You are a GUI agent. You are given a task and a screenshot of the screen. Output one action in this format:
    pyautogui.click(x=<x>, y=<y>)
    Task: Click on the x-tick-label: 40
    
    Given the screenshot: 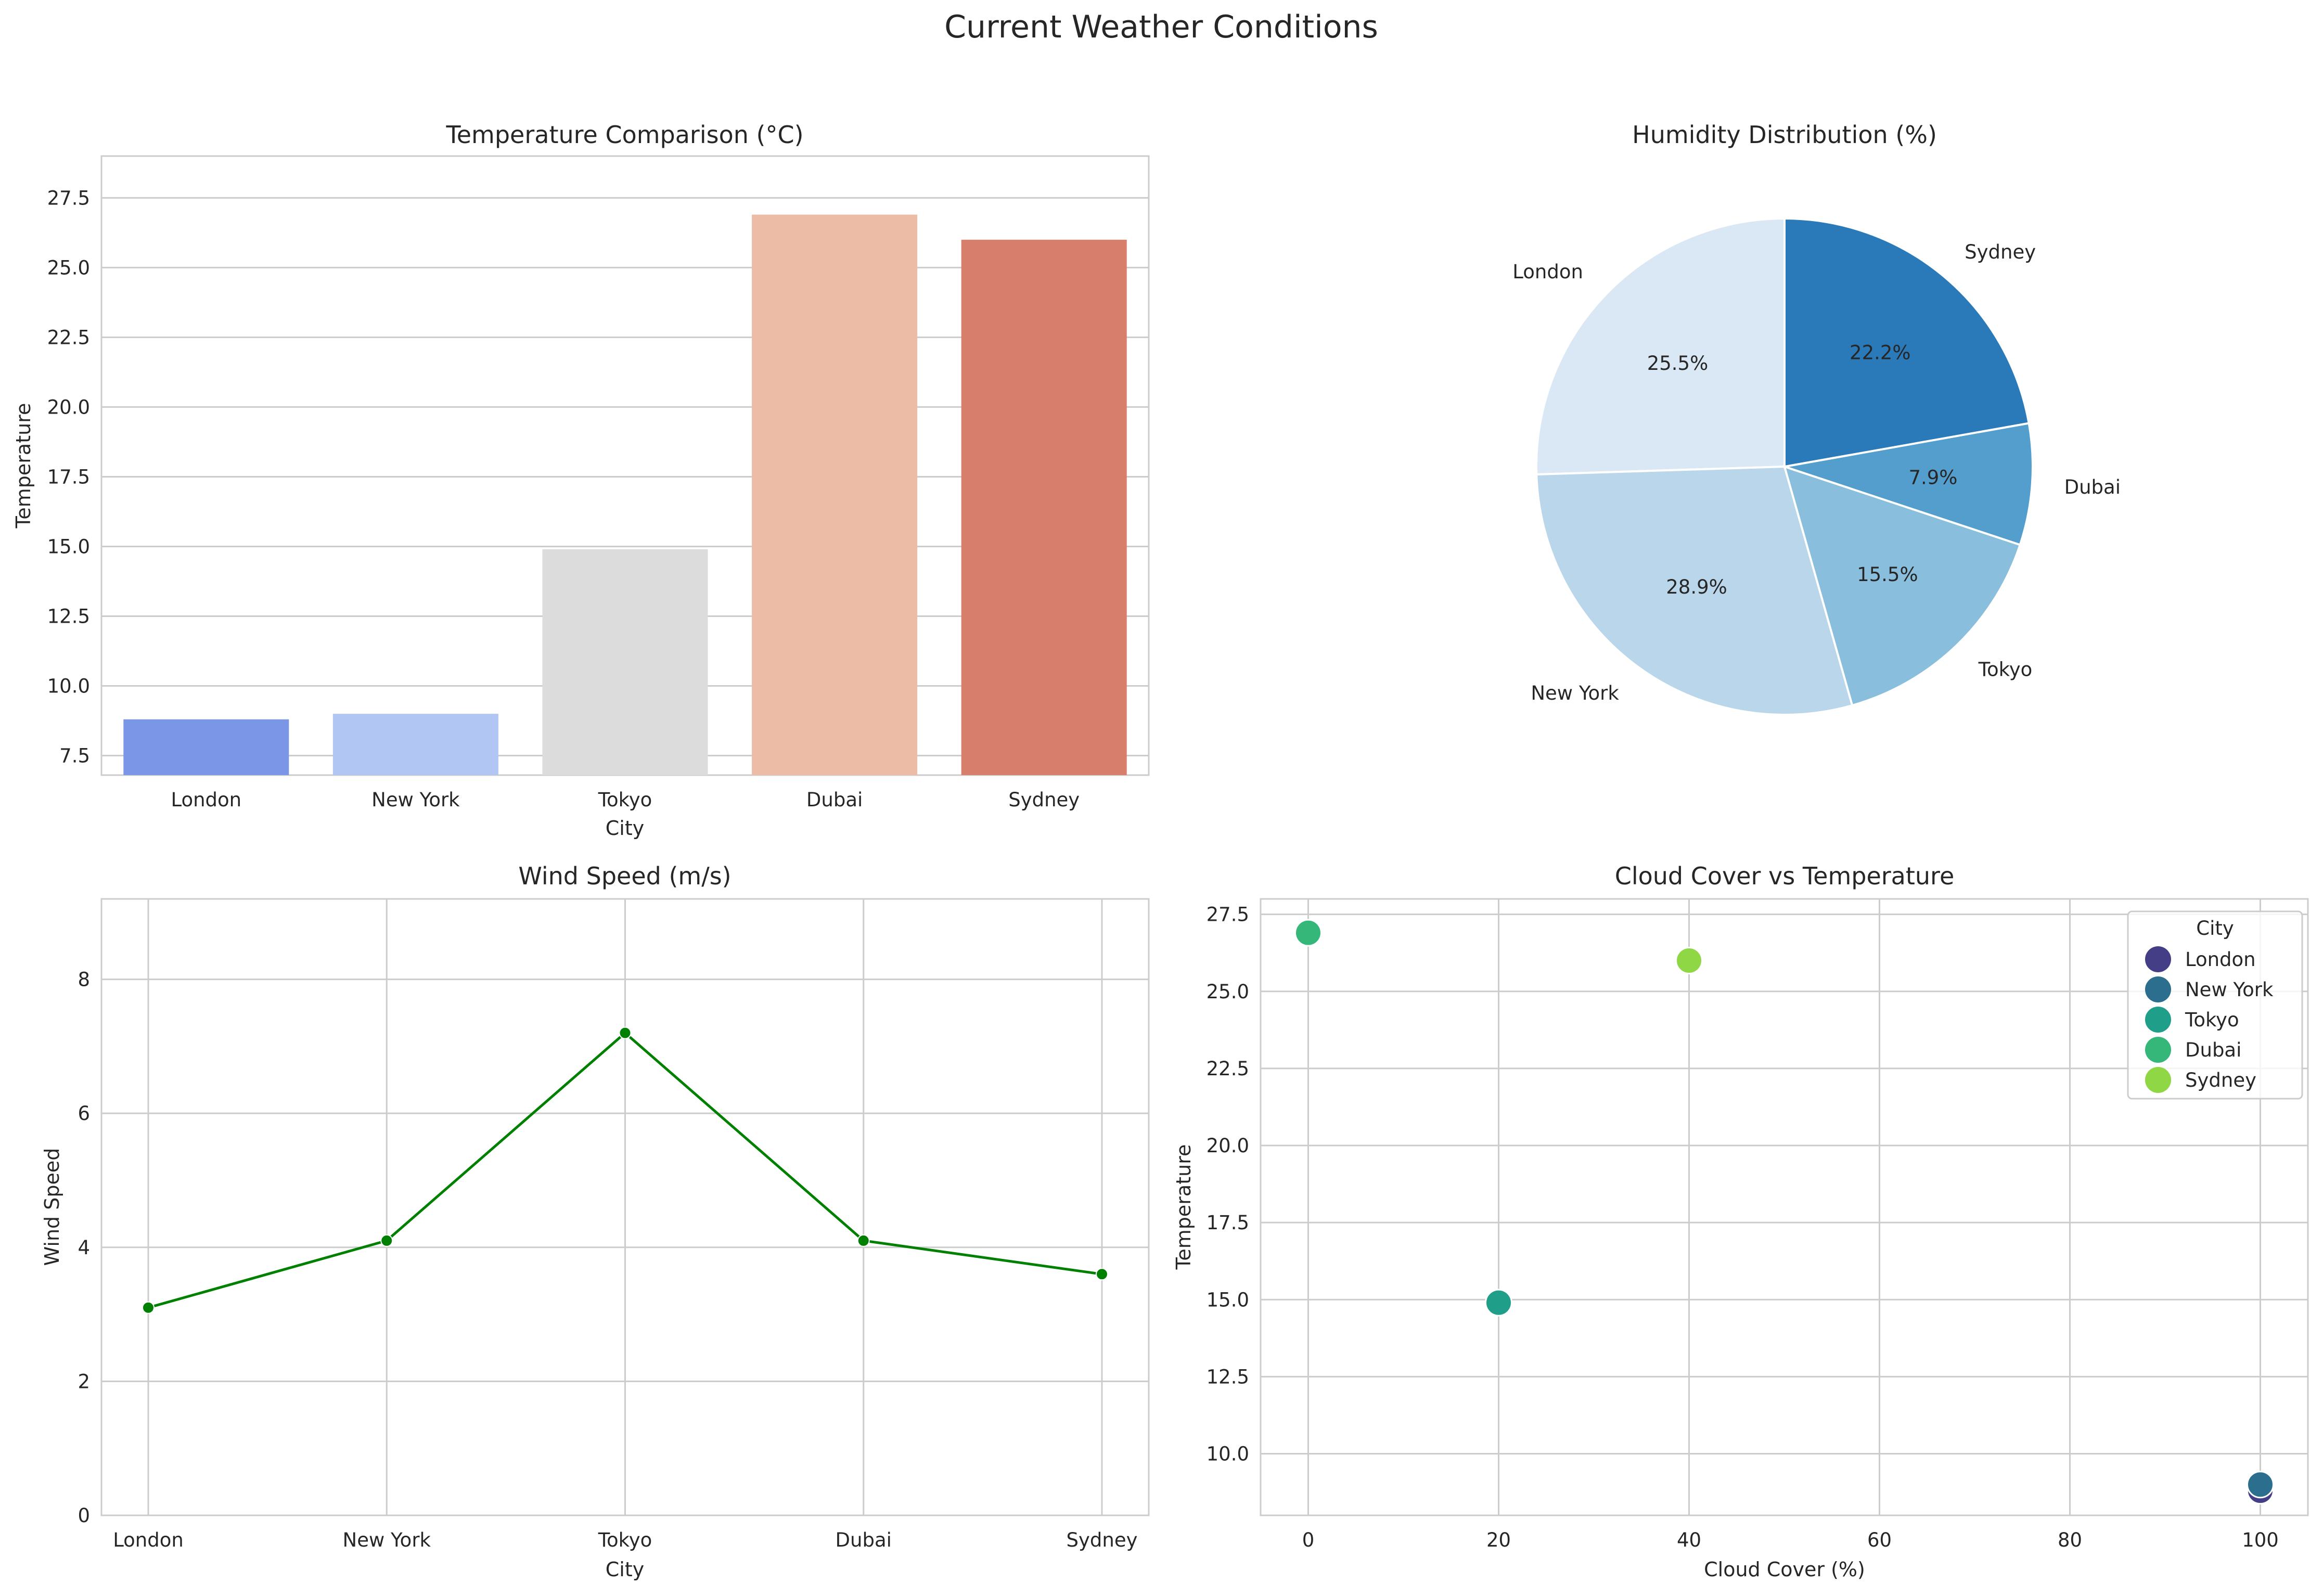 What is the action you would take?
    pyautogui.click(x=1689, y=1540)
    